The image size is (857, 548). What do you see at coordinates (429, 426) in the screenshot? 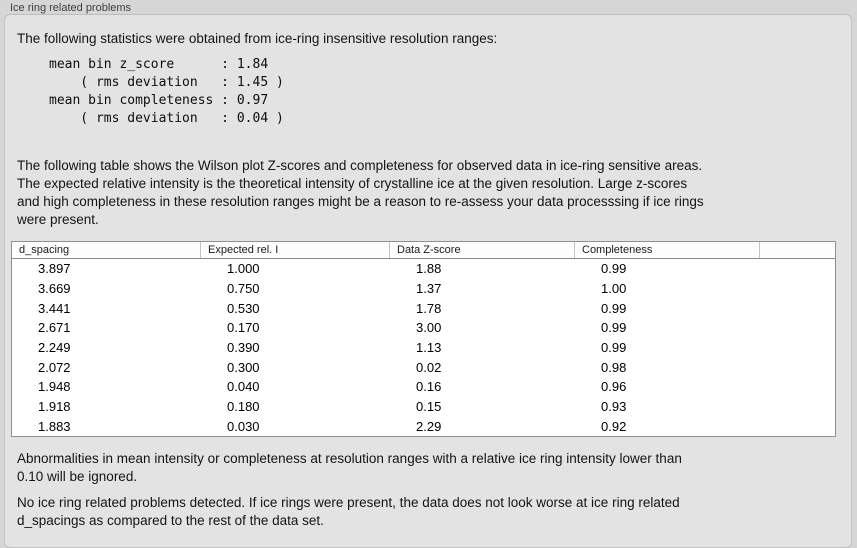
I see `table-cell: 2.29` at bounding box center [429, 426].